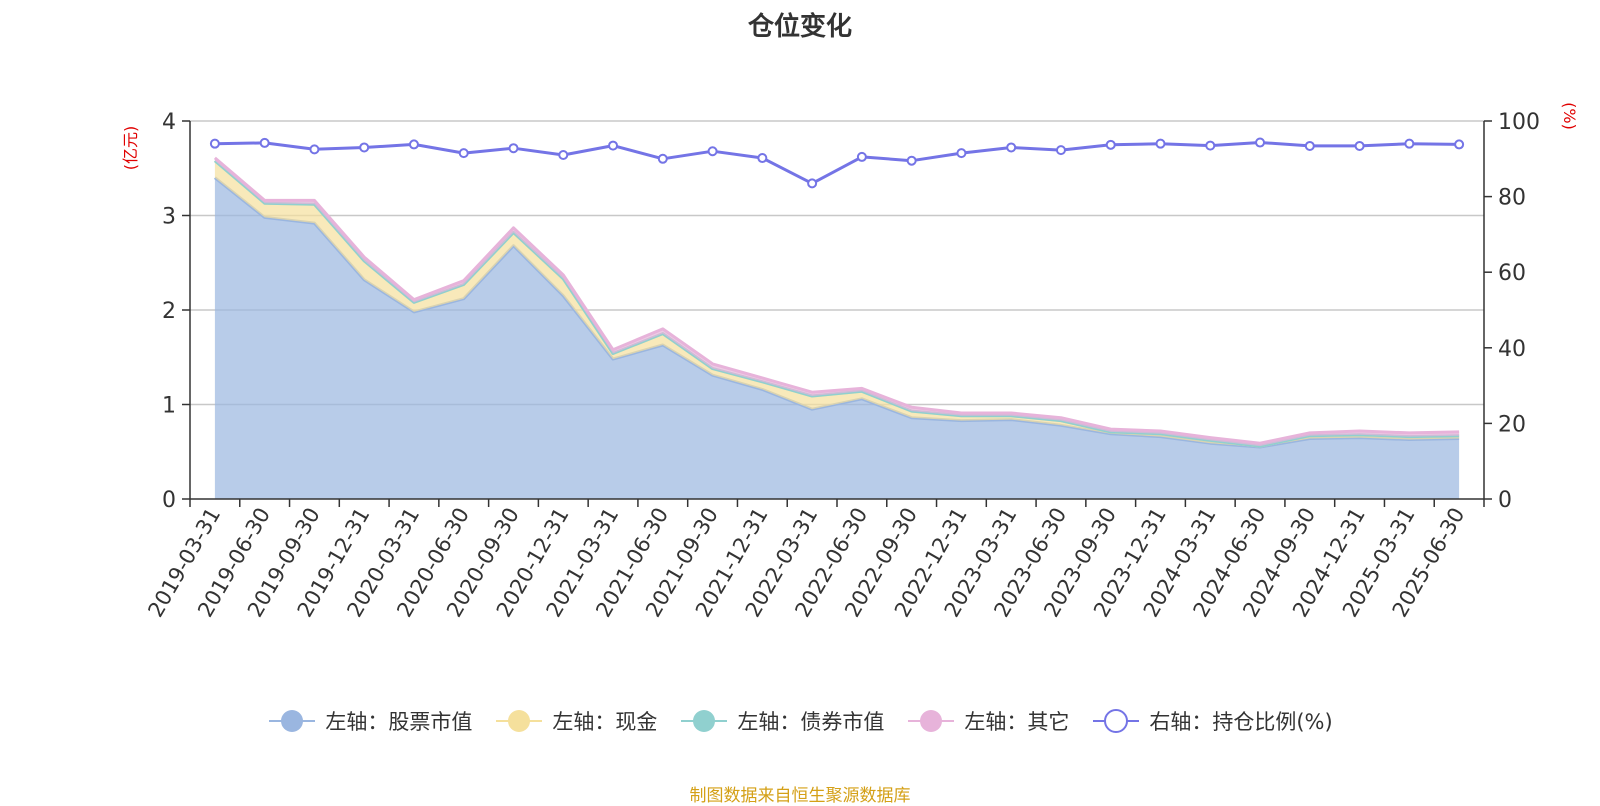  I want to click on legend-item: 左轴：债券市值, so click(781, 721).